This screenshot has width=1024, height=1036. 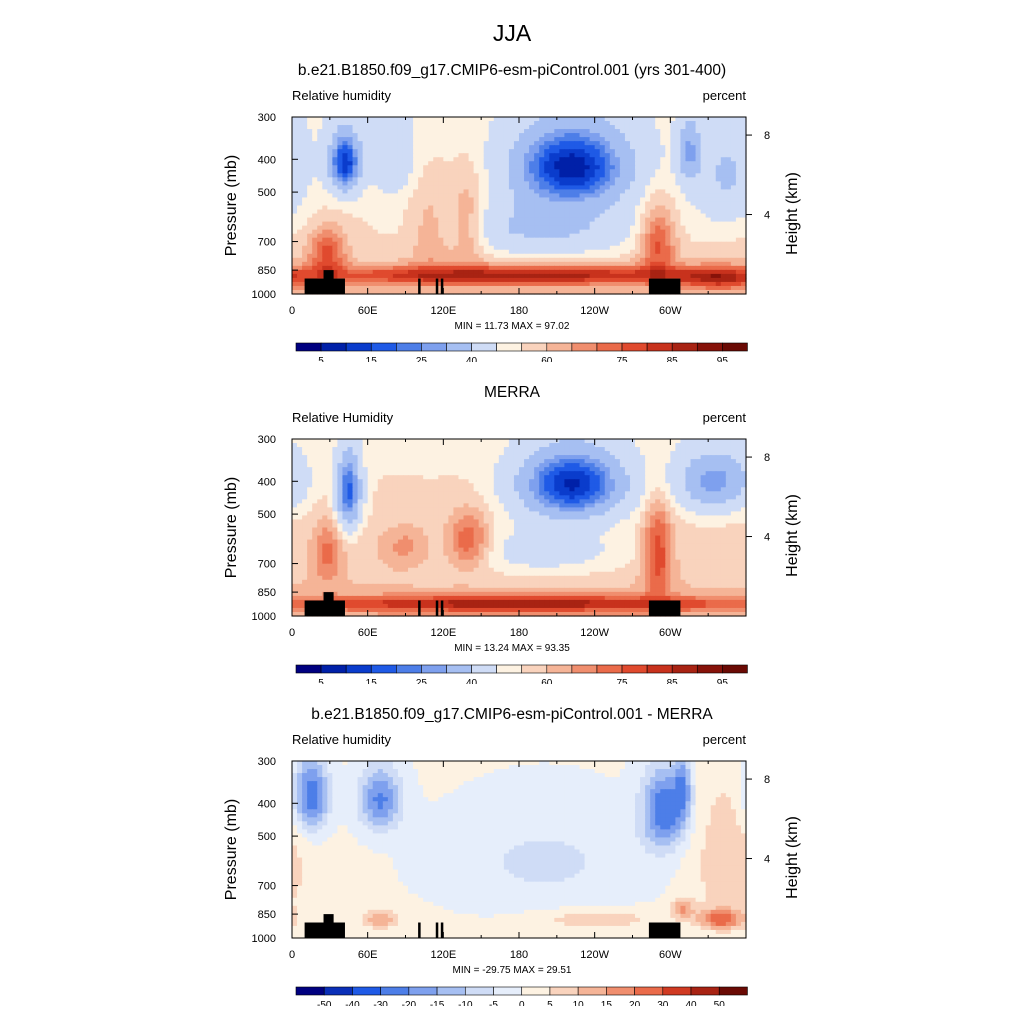 I want to click on x-tick-label: 120W, so click(x=594, y=311).